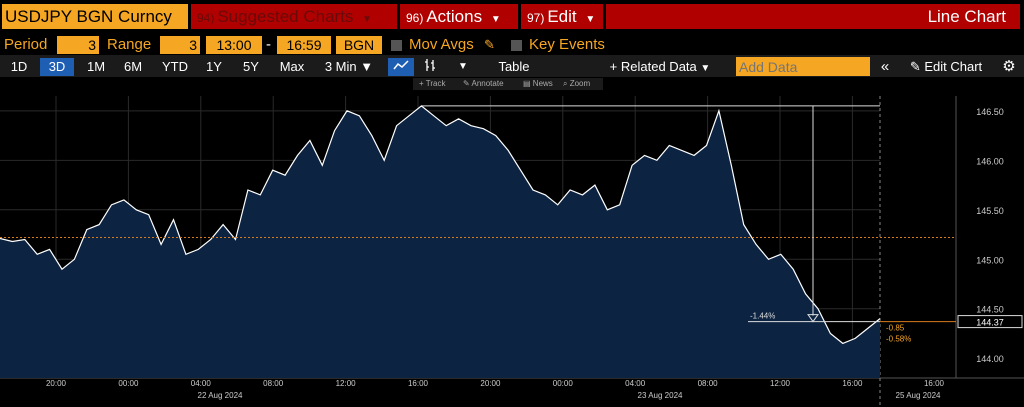 This screenshot has height=407, width=1024. Describe the element at coordinates (401, 67) in the screenshot. I see `line-chart-icon` at that location.